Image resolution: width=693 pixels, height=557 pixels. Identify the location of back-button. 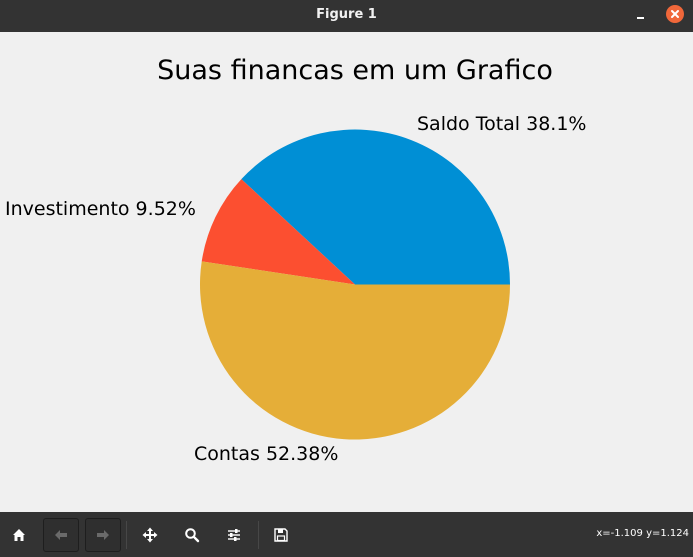
(61, 535).